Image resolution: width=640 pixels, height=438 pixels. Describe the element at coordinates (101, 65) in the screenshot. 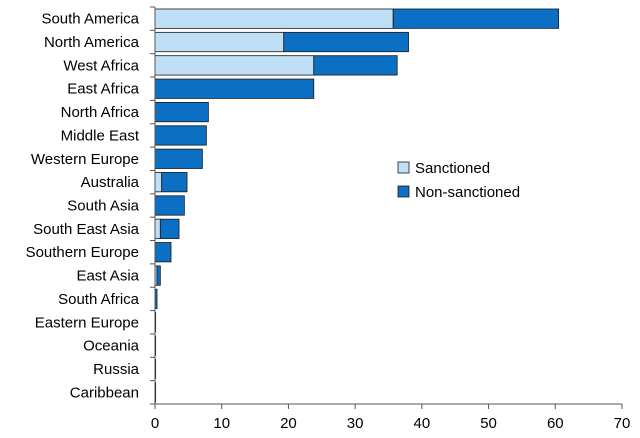

I see `category-label: West Africa` at that location.